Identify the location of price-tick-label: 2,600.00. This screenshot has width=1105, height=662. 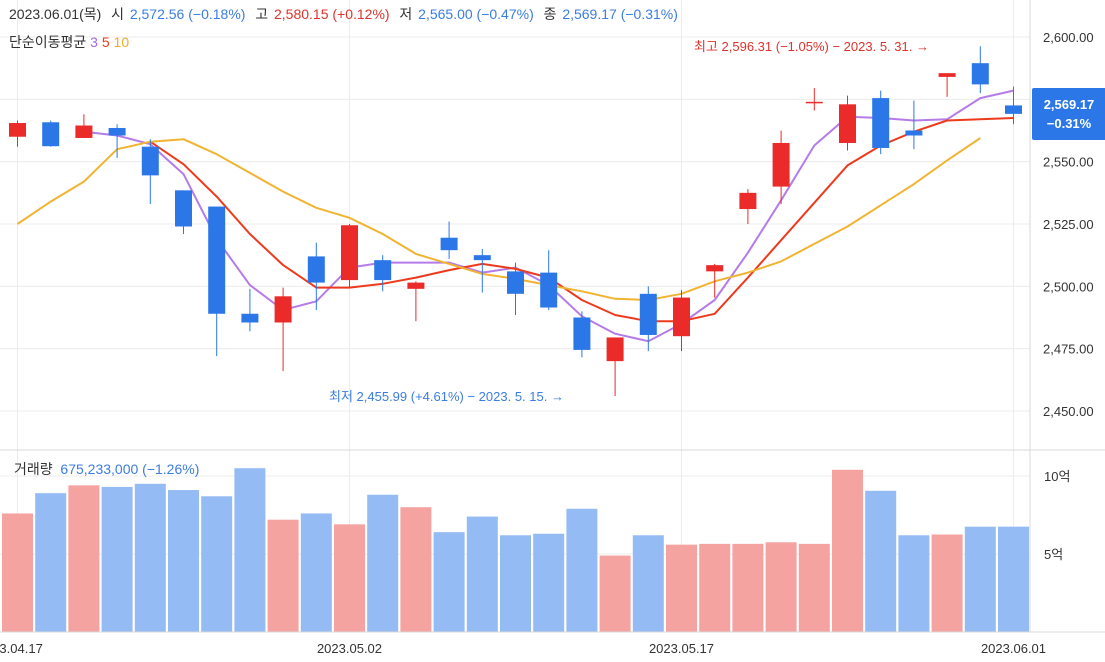
(1068, 37).